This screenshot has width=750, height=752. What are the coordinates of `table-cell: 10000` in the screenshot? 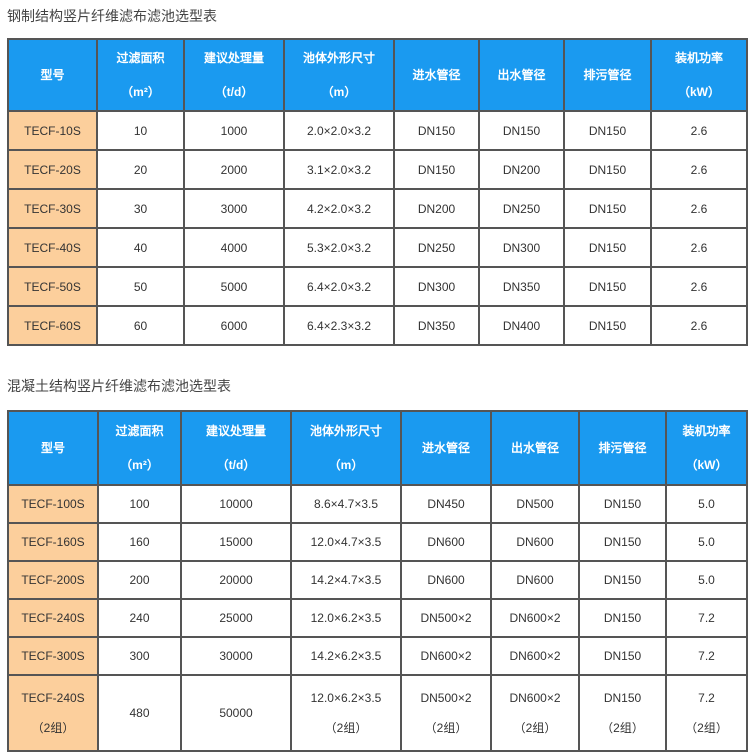 It's located at (236, 504).